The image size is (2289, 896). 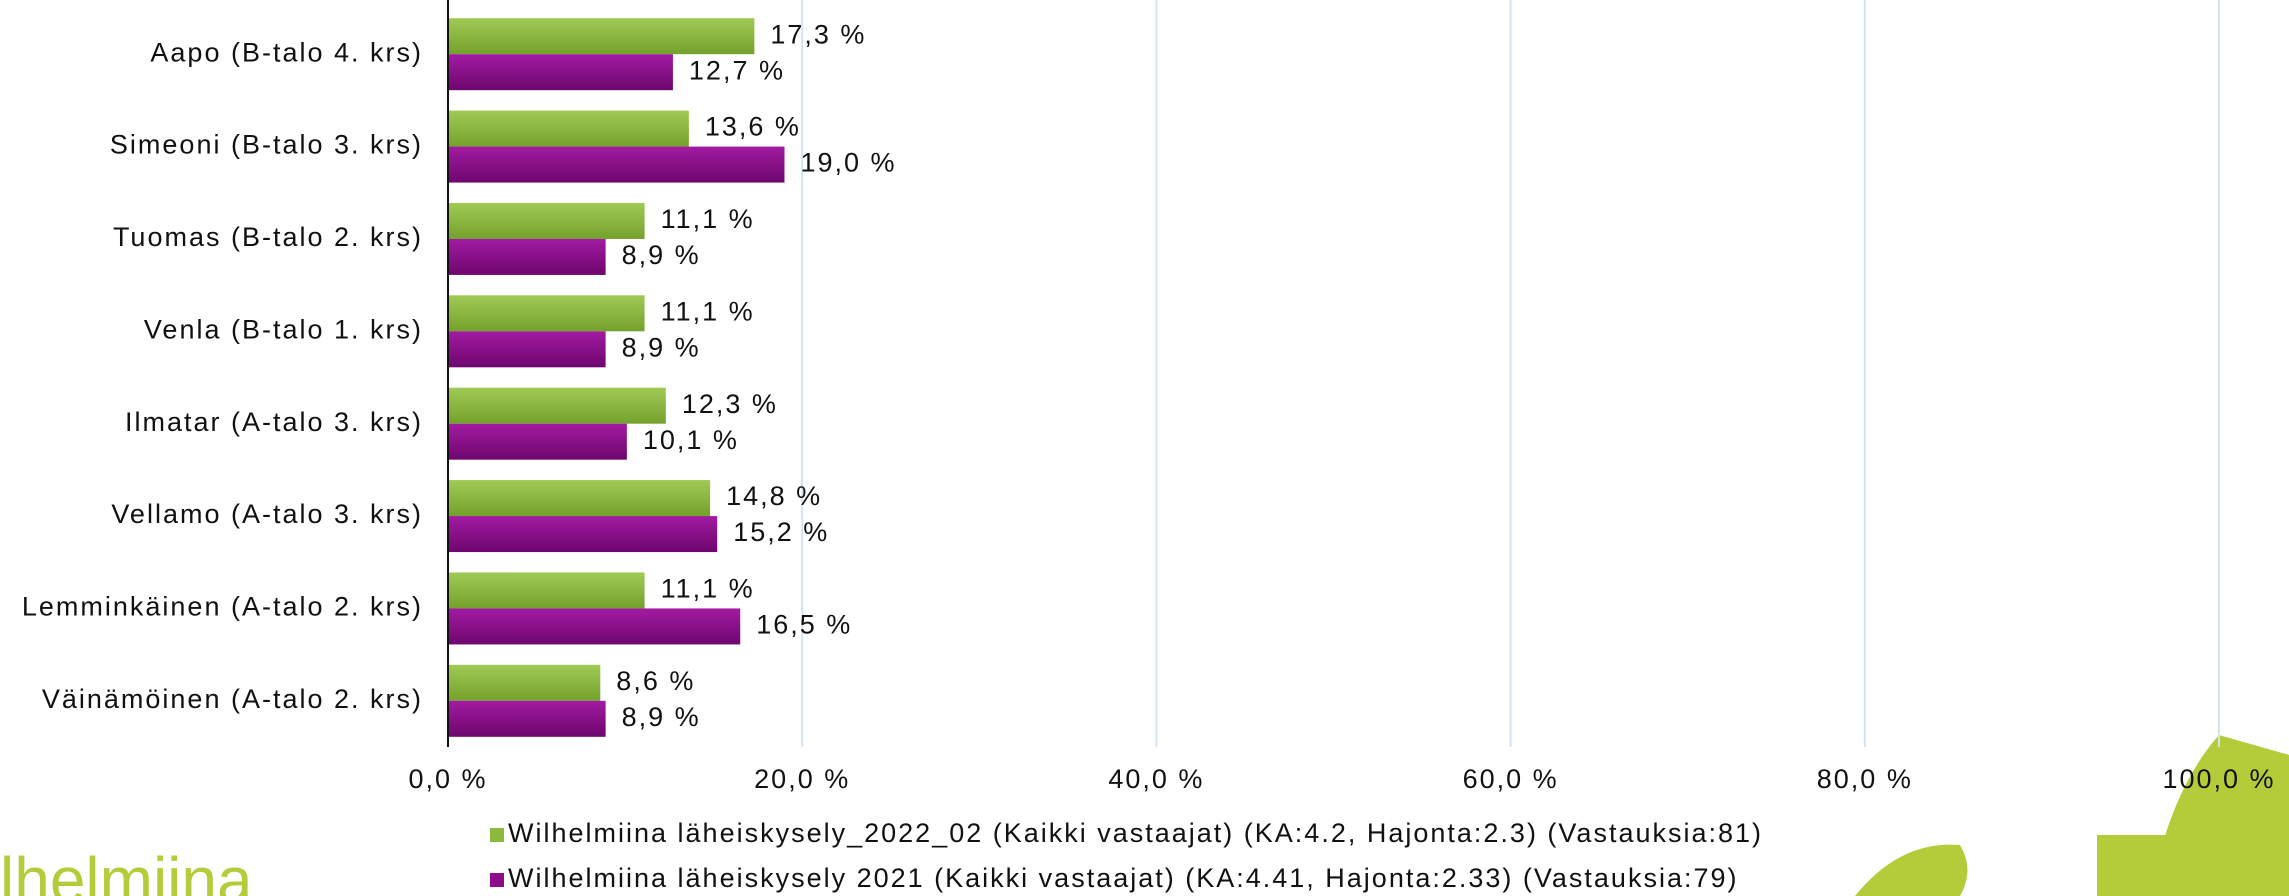 What do you see at coordinates (222, 607) in the screenshot?
I see `y-tick-label: Lemminkäinen (A-talo 2. krs)` at bounding box center [222, 607].